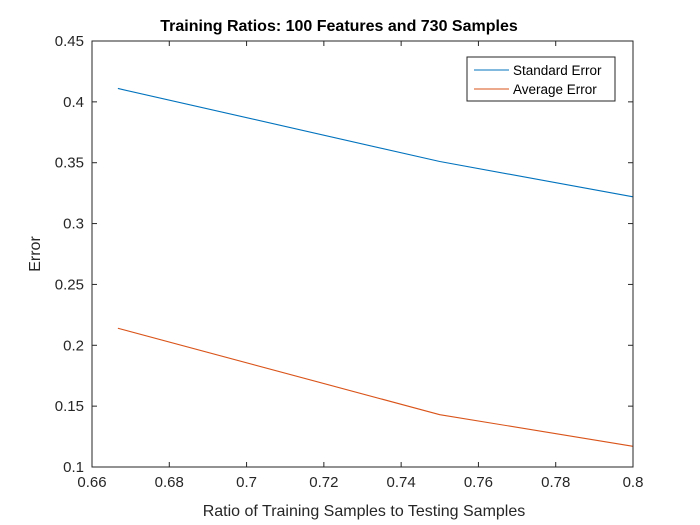 Image resolution: width=700 pixels, height=525 pixels. What do you see at coordinates (633, 482) in the screenshot?
I see `x-tick-label: 0.8` at bounding box center [633, 482].